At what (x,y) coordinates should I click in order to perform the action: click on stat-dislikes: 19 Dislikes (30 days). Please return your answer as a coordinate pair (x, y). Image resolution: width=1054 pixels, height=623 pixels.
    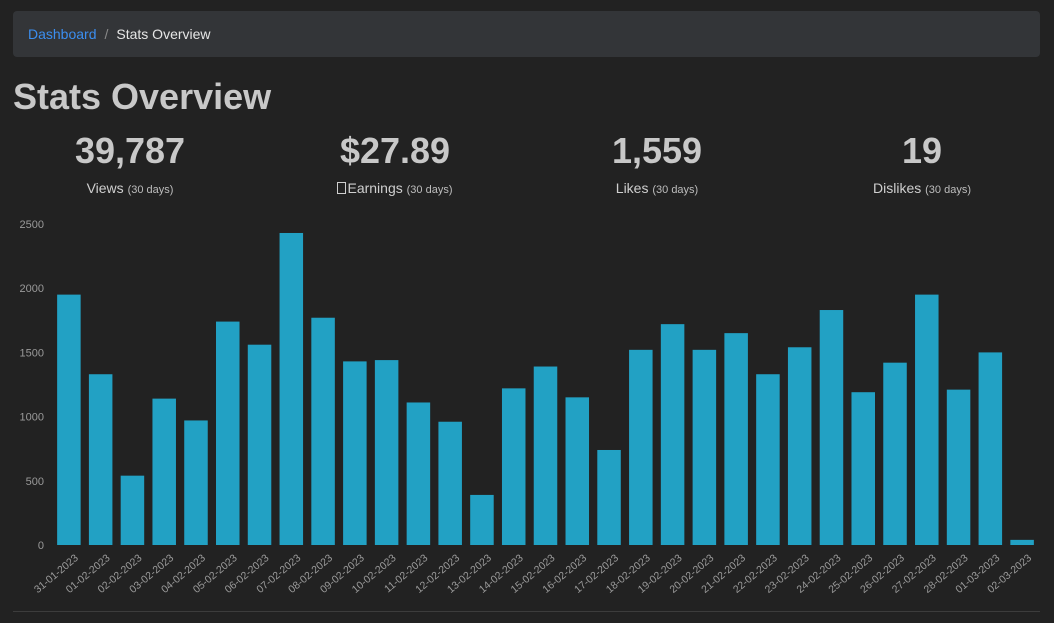
    Looking at the image, I should click on (922, 162).